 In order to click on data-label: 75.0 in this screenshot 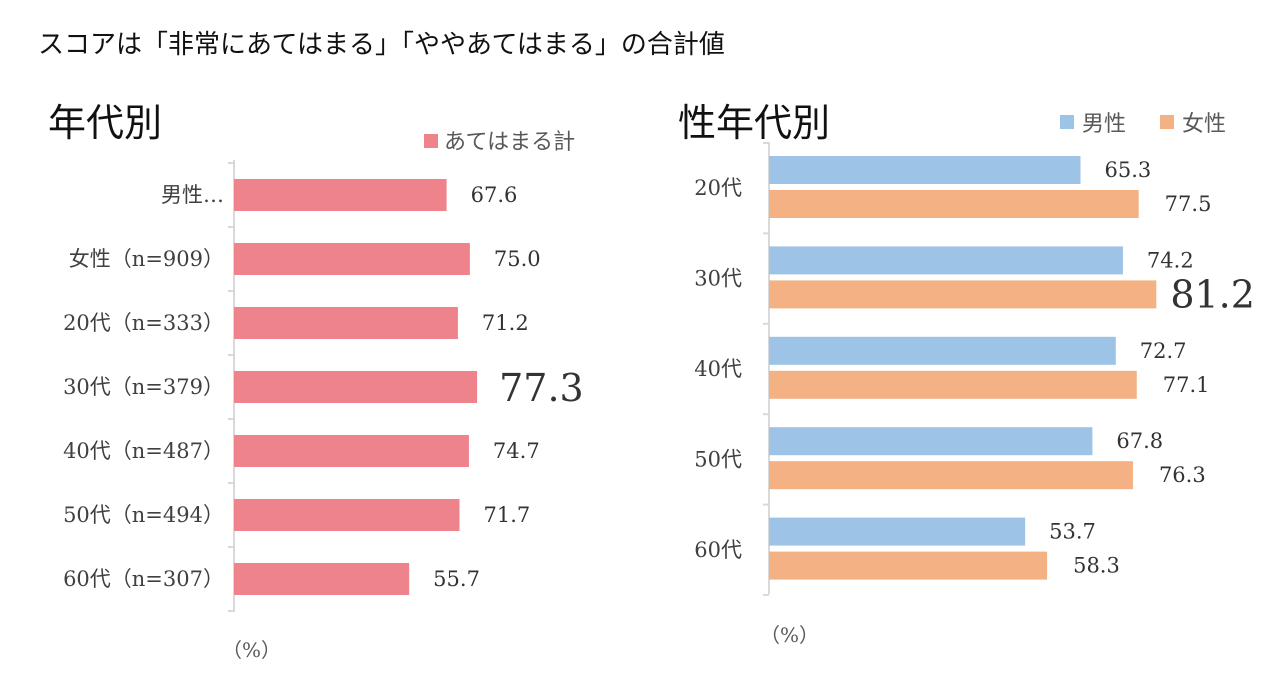, I will do `click(517, 259)`.